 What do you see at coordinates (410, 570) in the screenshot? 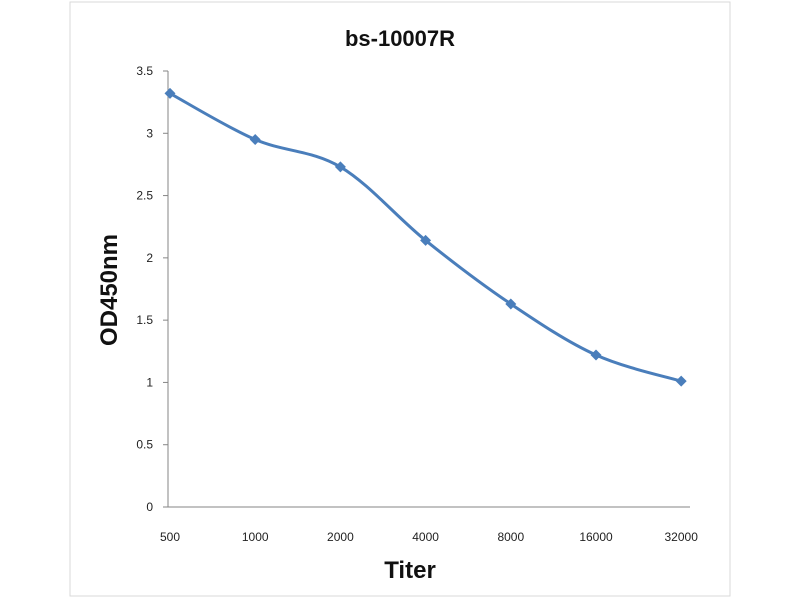
I see `x-axis-label: Titer` at bounding box center [410, 570].